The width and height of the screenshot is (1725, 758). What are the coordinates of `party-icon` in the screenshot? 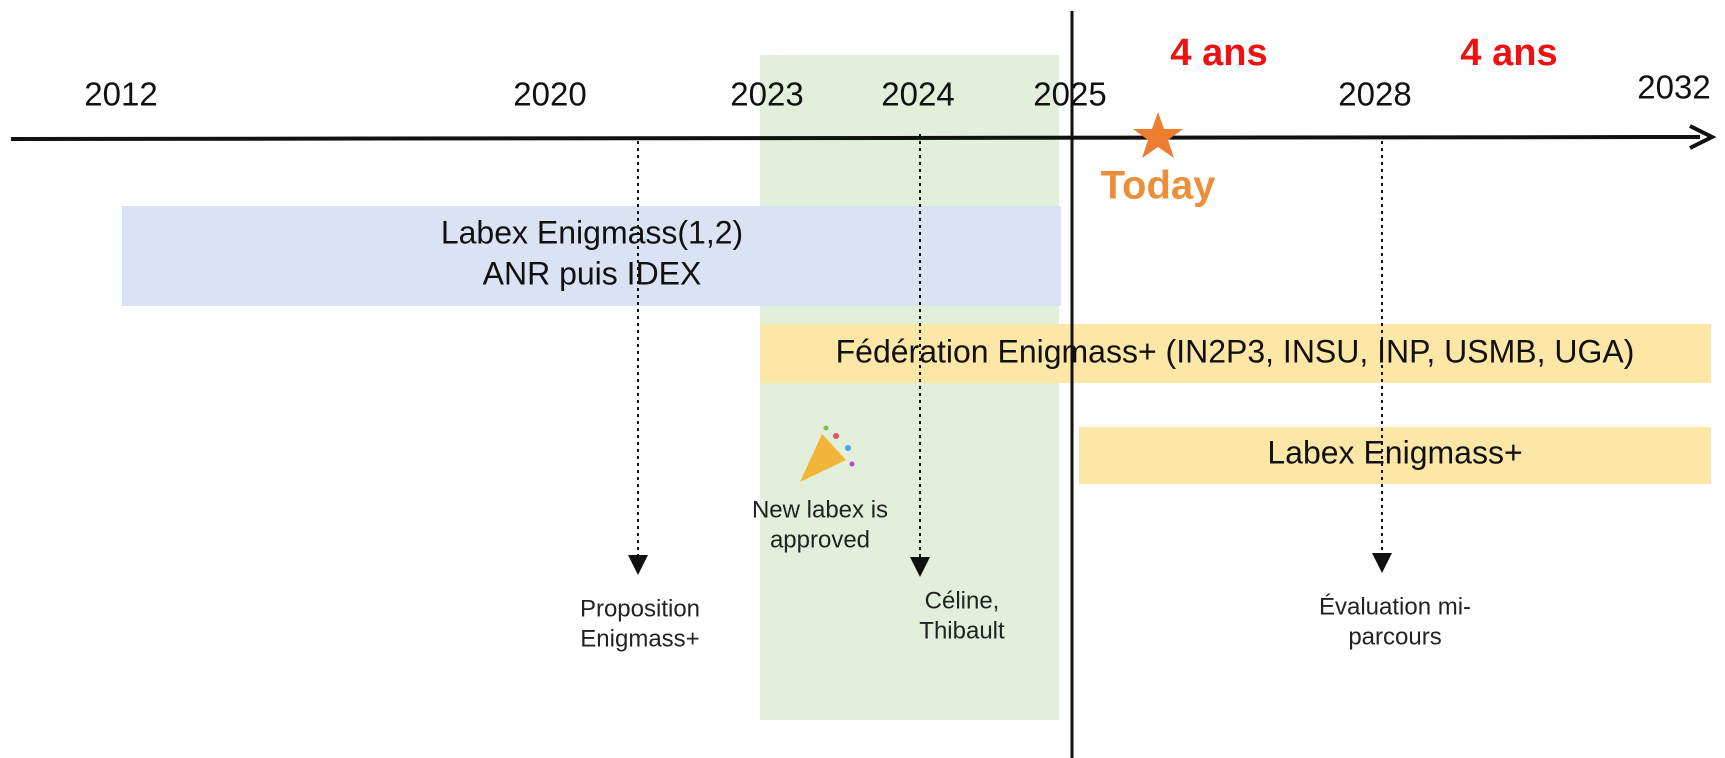 It's located at (827, 453).